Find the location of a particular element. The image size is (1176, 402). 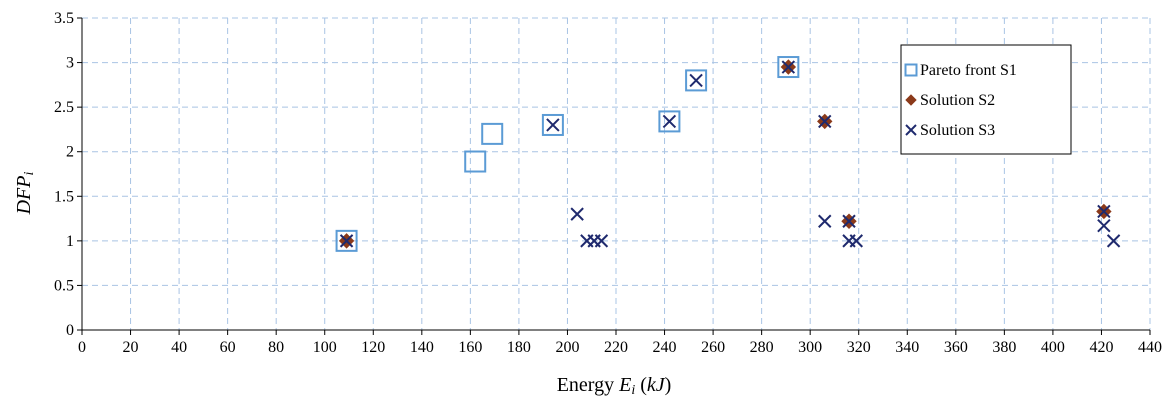

y-axis-title: DFPi is located at coordinates (25, 194).